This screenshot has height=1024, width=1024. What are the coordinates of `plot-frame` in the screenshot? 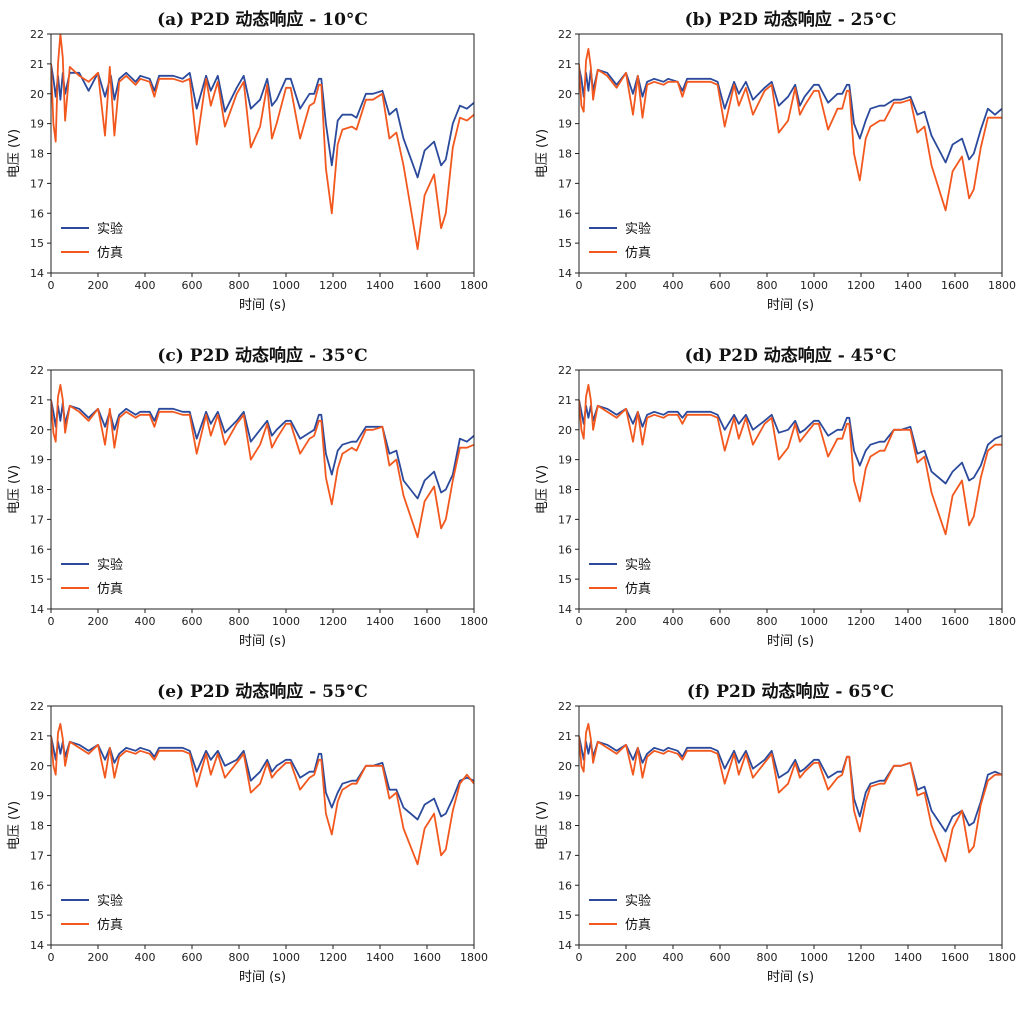 It's located at (262, 153).